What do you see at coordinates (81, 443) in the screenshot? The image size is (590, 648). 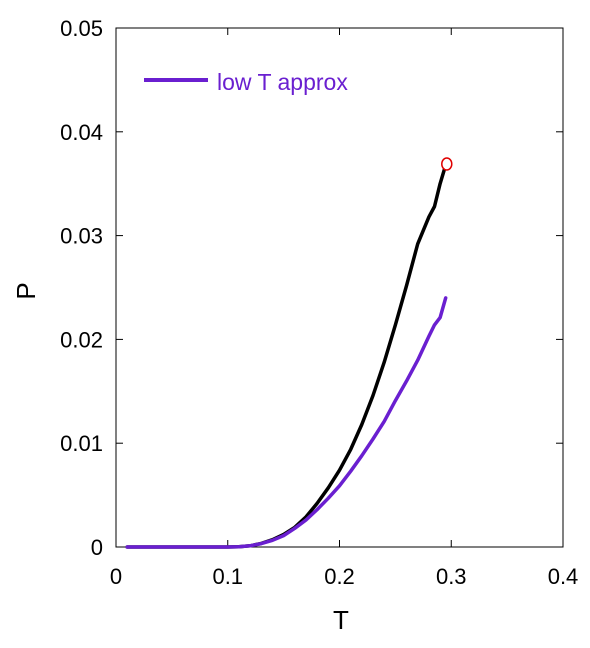 I see `y-tick-label: 0.01` at bounding box center [81, 443].